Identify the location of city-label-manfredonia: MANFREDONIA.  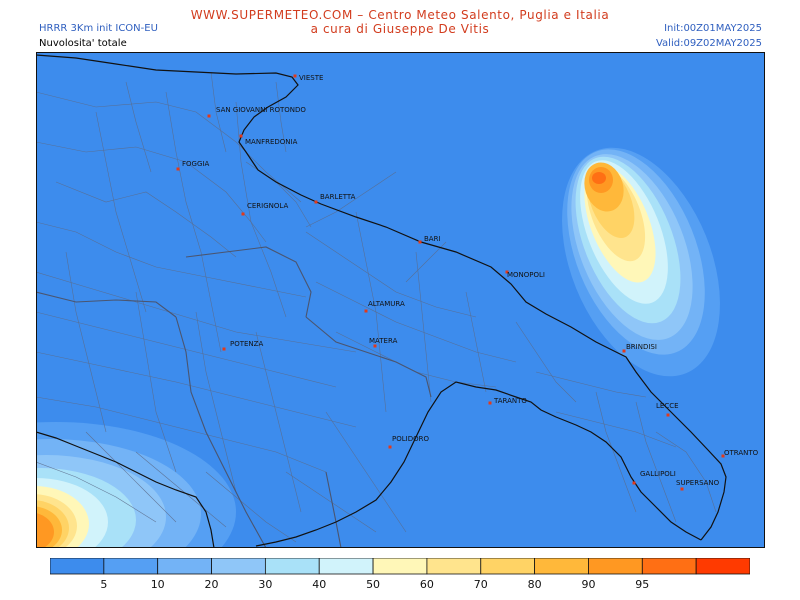
(271, 142).